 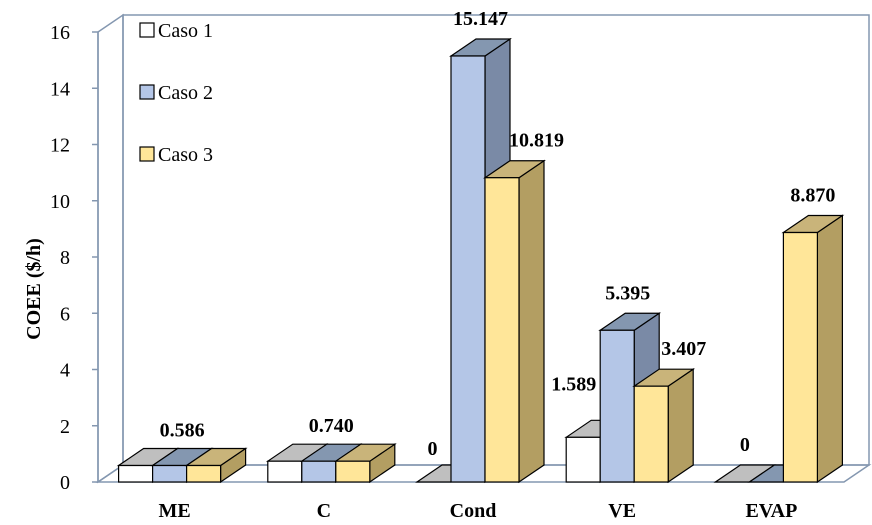 What do you see at coordinates (65, 258) in the screenshot?
I see `y-tick-label: 8` at bounding box center [65, 258].